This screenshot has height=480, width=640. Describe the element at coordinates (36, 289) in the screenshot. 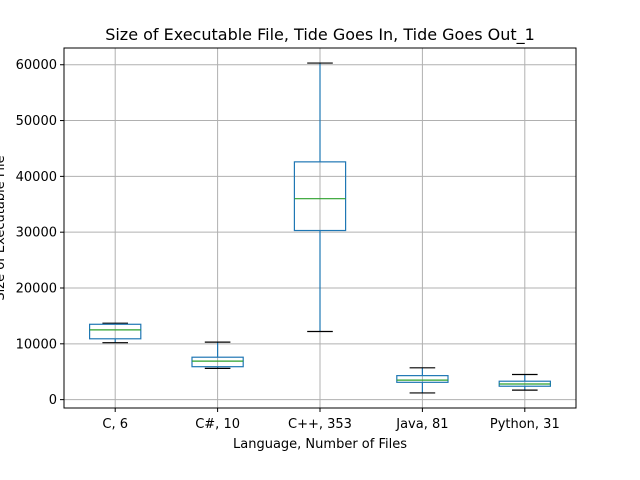

I see `y-tick-label: 20000` at that location.